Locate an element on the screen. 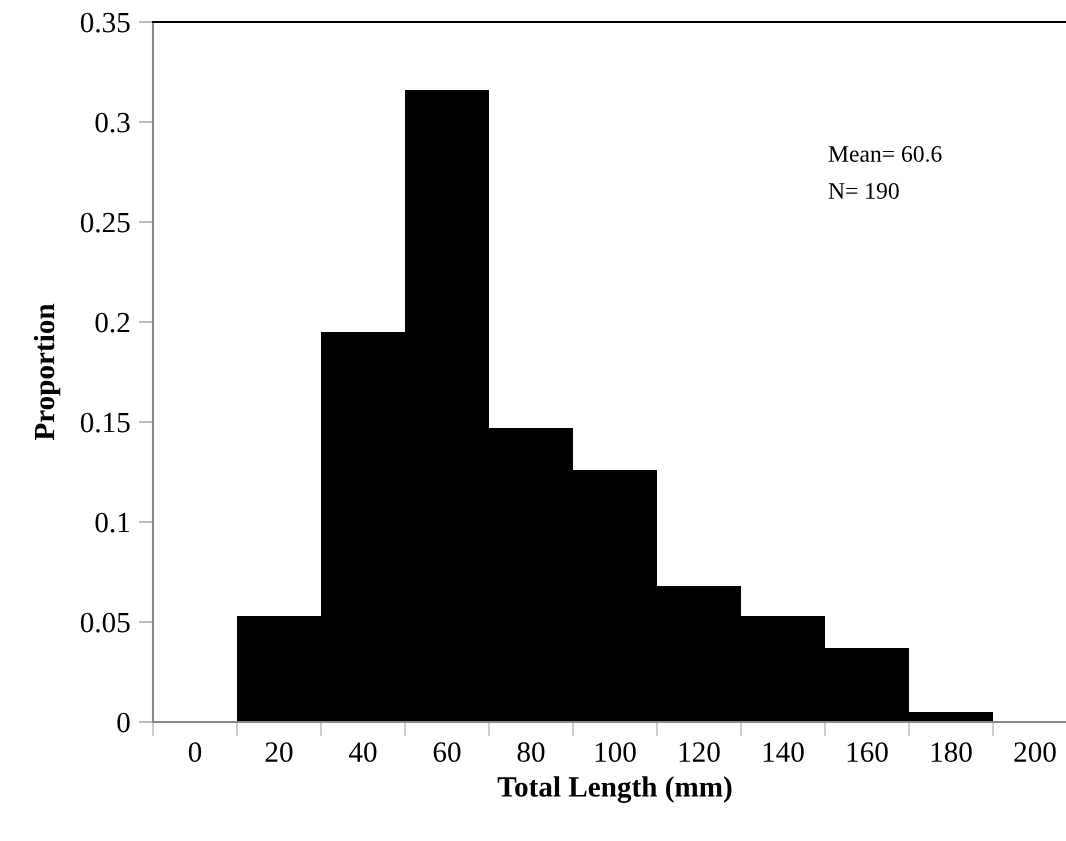 This screenshot has width=1066, height=841. annotation: N= 190 is located at coordinates (863, 190).